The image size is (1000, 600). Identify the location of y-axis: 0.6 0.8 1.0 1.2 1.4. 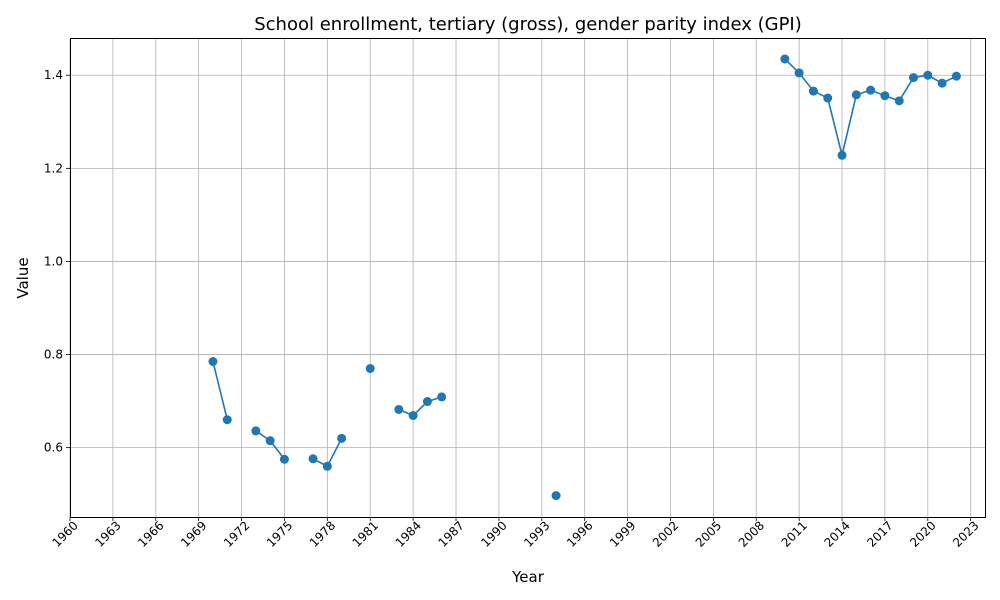
(57, 261).